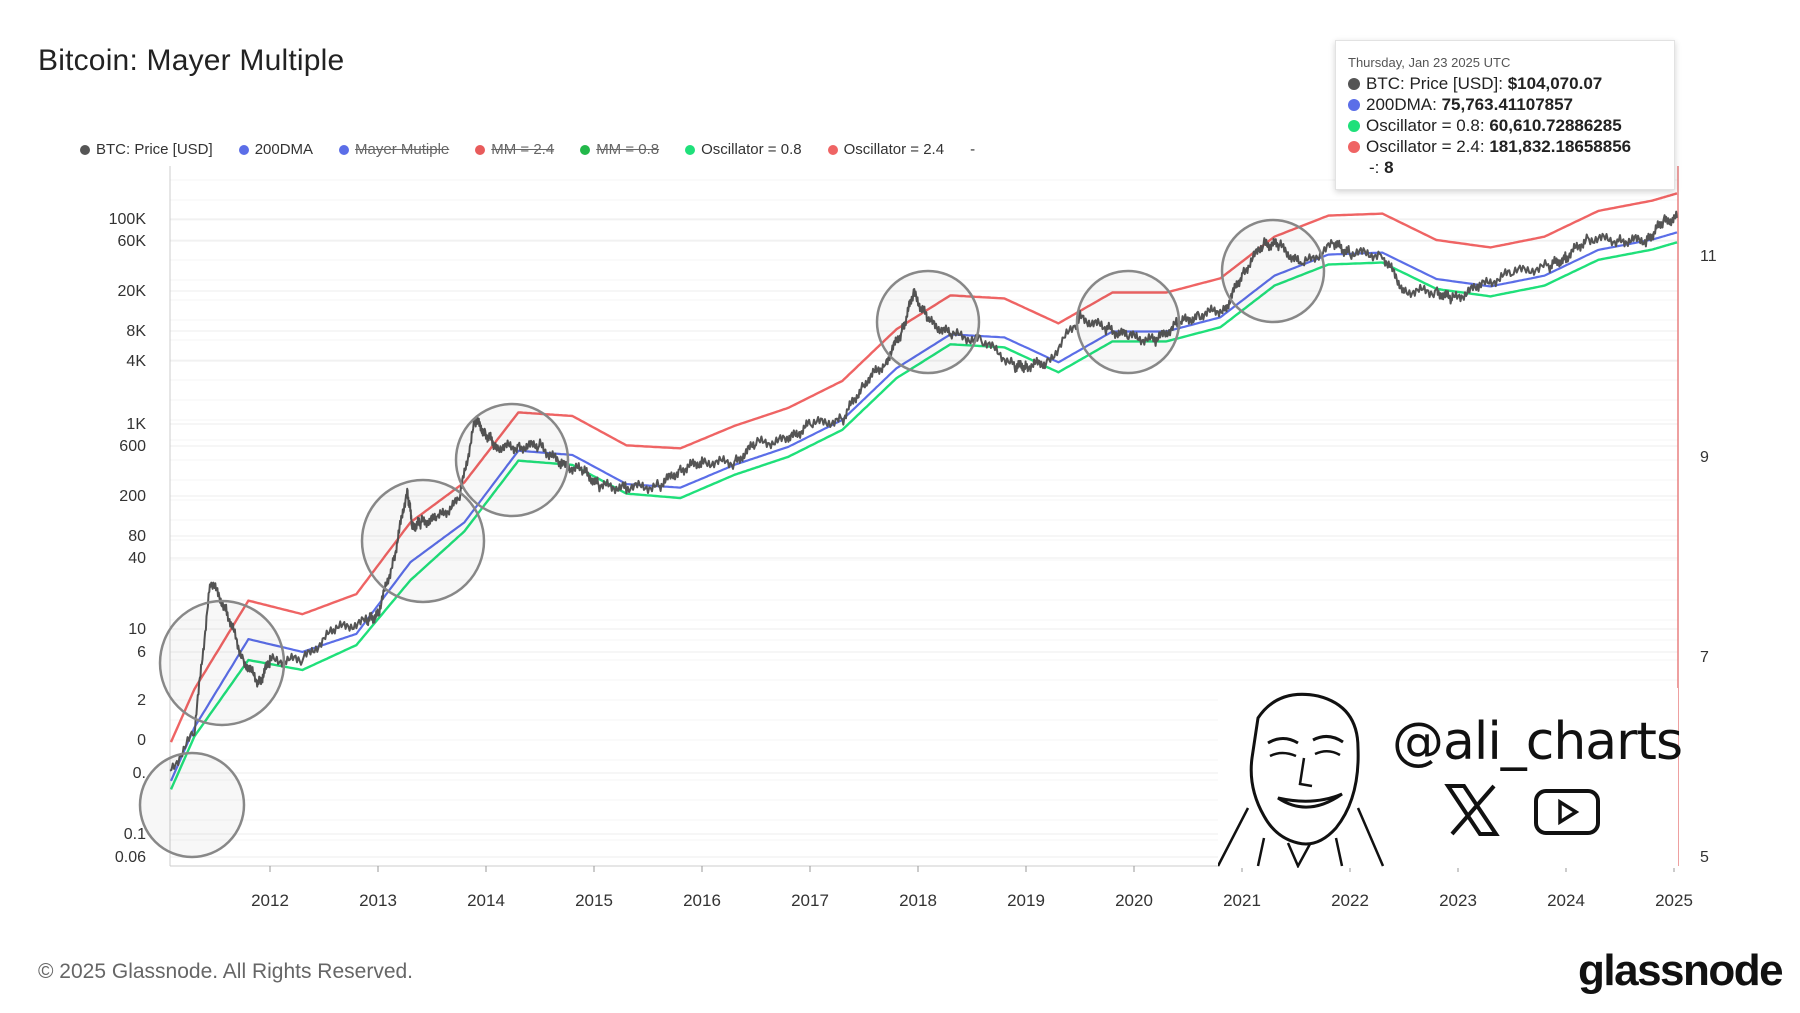  What do you see at coordinates (1555, 125) in the screenshot?
I see `tooltip-row-value: 60,610.72886285` at bounding box center [1555, 125].